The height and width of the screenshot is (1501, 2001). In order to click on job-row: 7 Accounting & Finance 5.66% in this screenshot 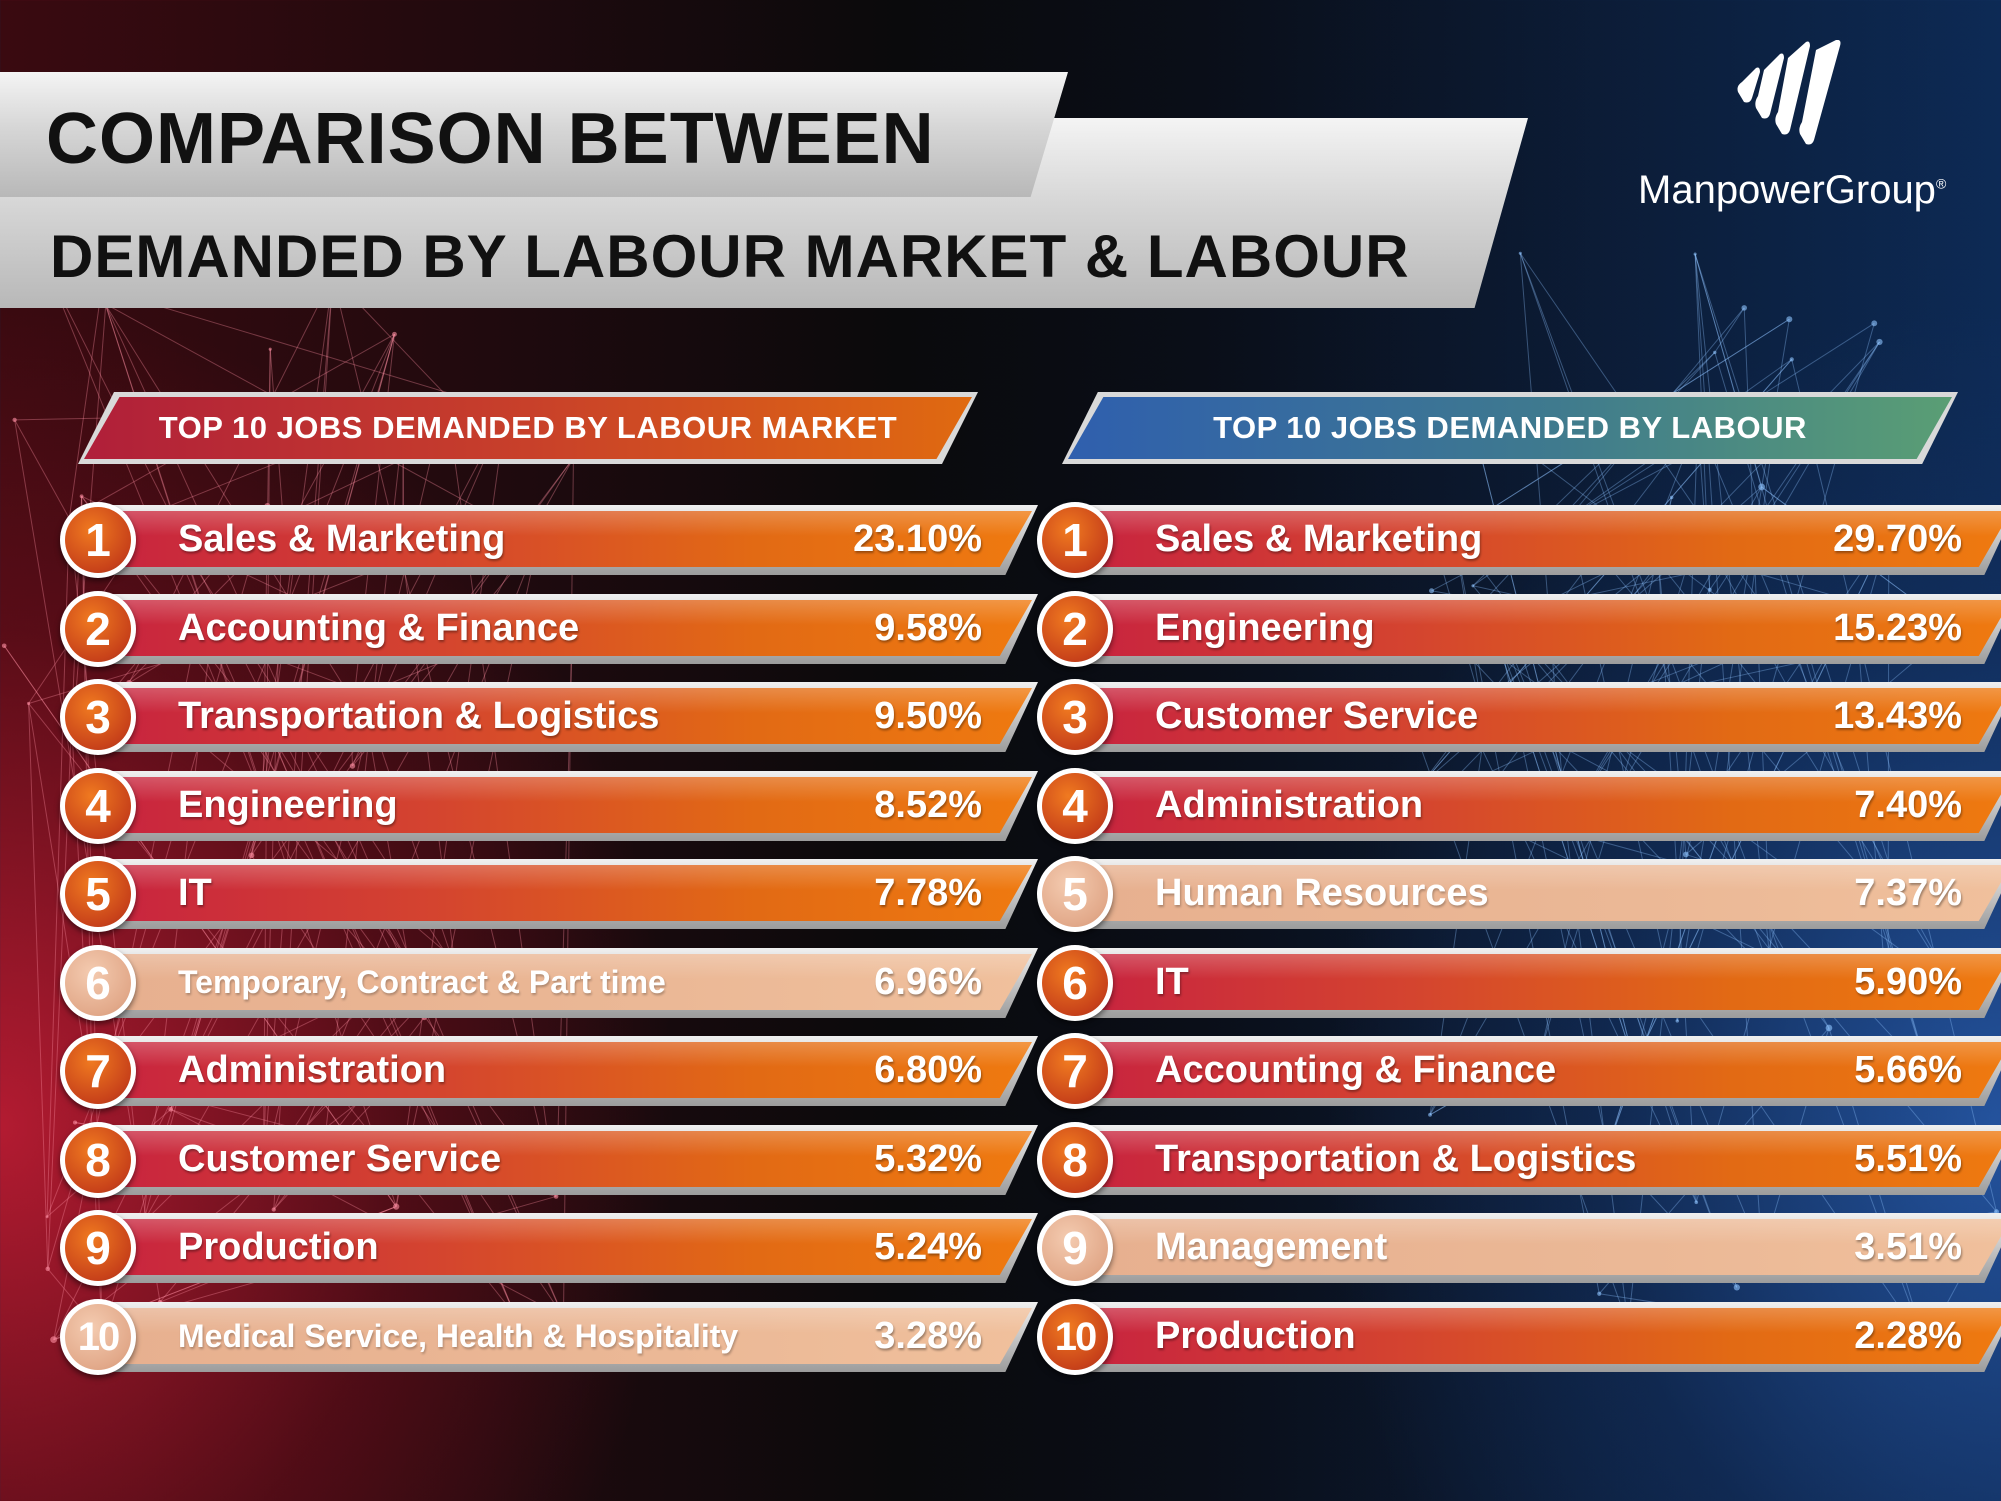, I will do `click(1519, 1071)`.